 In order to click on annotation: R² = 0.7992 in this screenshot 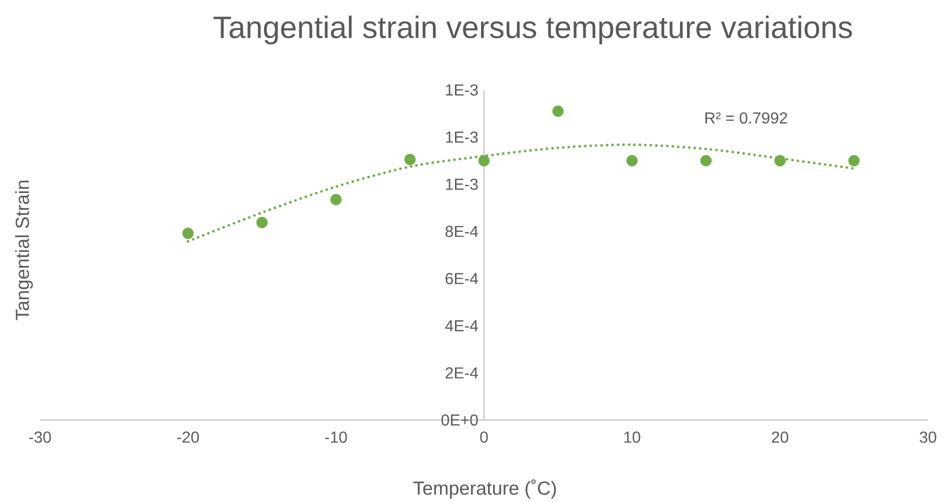, I will do `click(746, 118)`.